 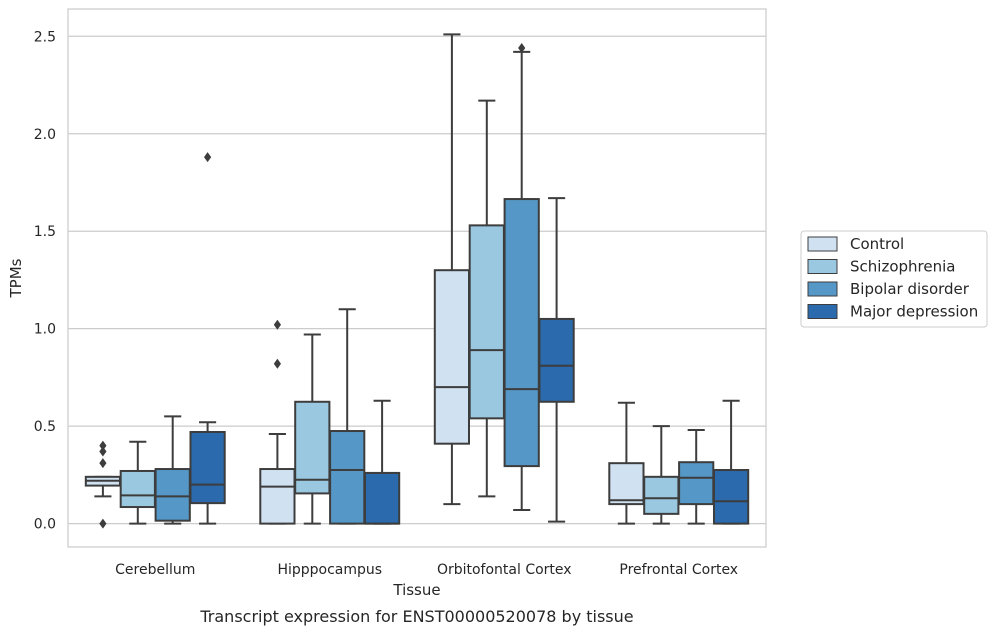 What do you see at coordinates (914, 312) in the screenshot?
I see `legend-label: Major depression` at bounding box center [914, 312].